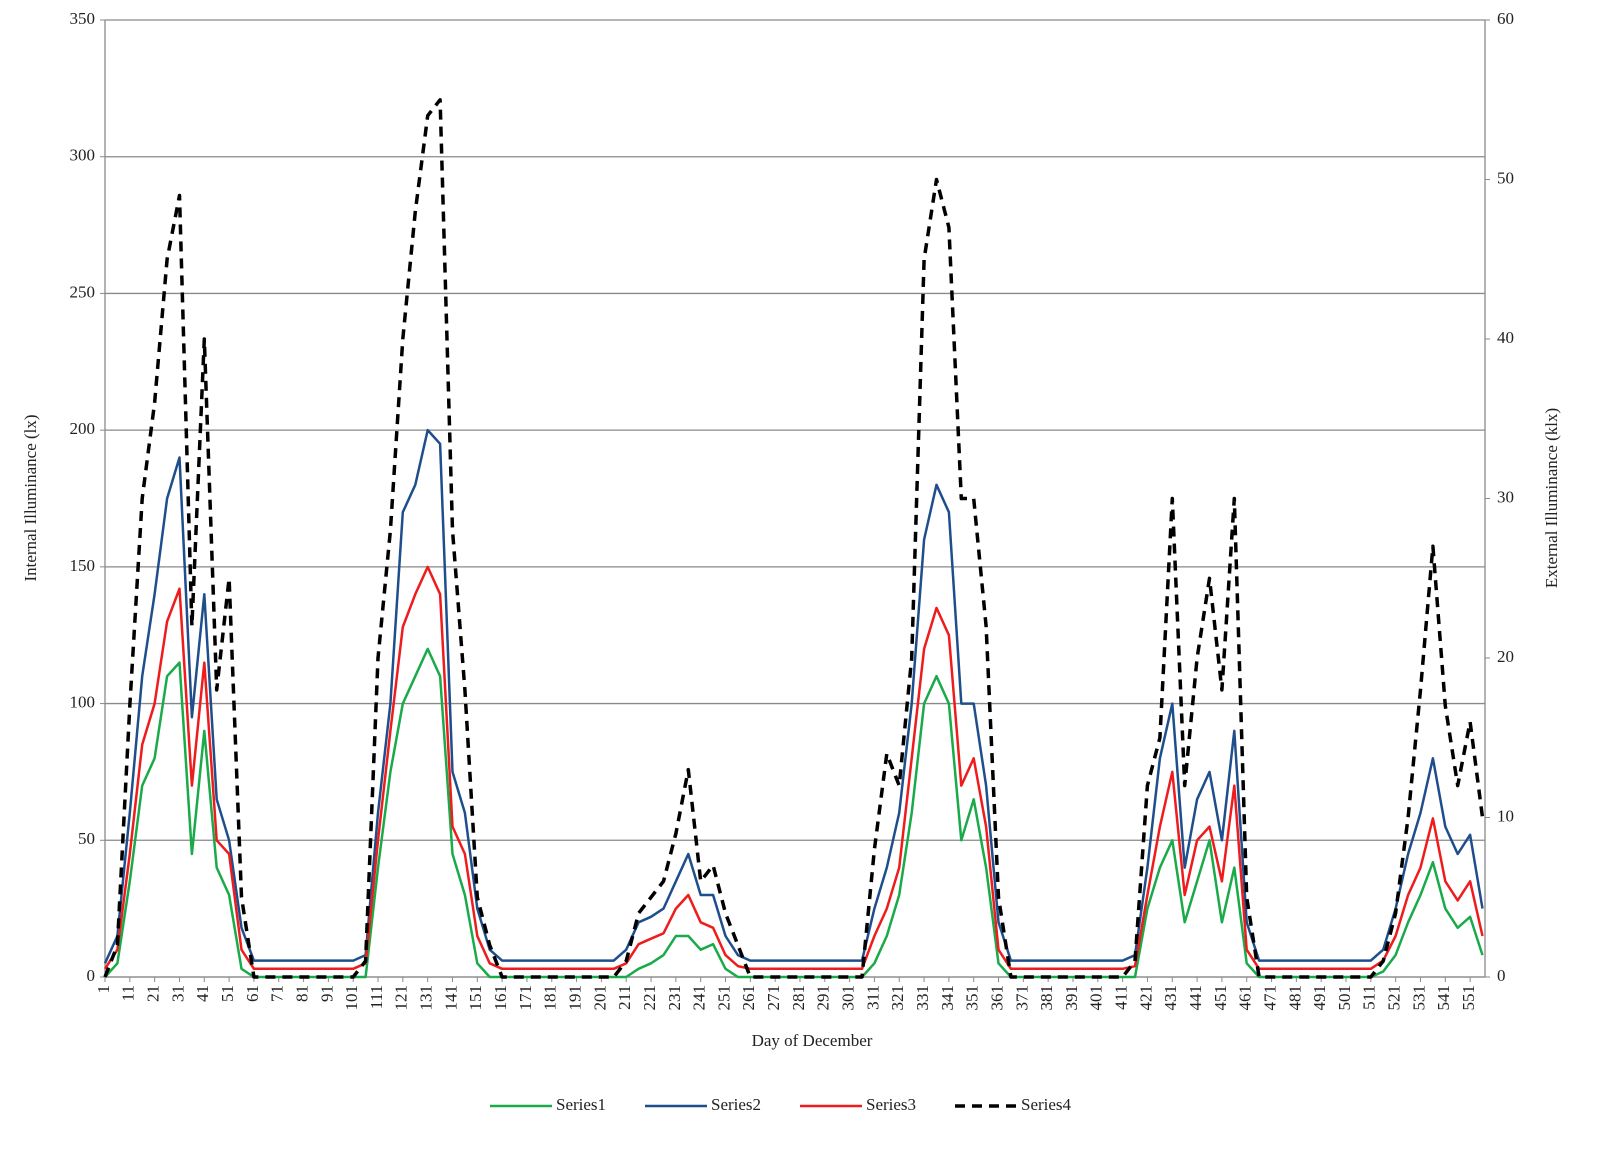  What do you see at coordinates (1046, 1104) in the screenshot?
I see `legend-label: Series4` at bounding box center [1046, 1104].